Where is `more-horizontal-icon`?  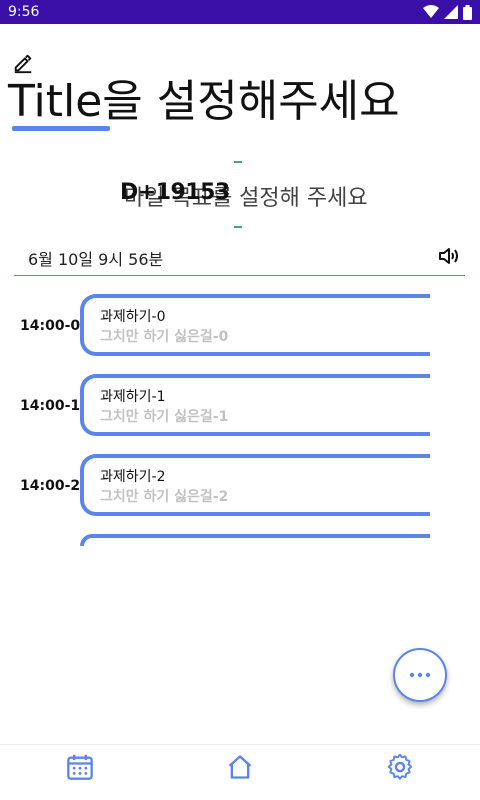 more-horizontal-icon is located at coordinates (420, 675).